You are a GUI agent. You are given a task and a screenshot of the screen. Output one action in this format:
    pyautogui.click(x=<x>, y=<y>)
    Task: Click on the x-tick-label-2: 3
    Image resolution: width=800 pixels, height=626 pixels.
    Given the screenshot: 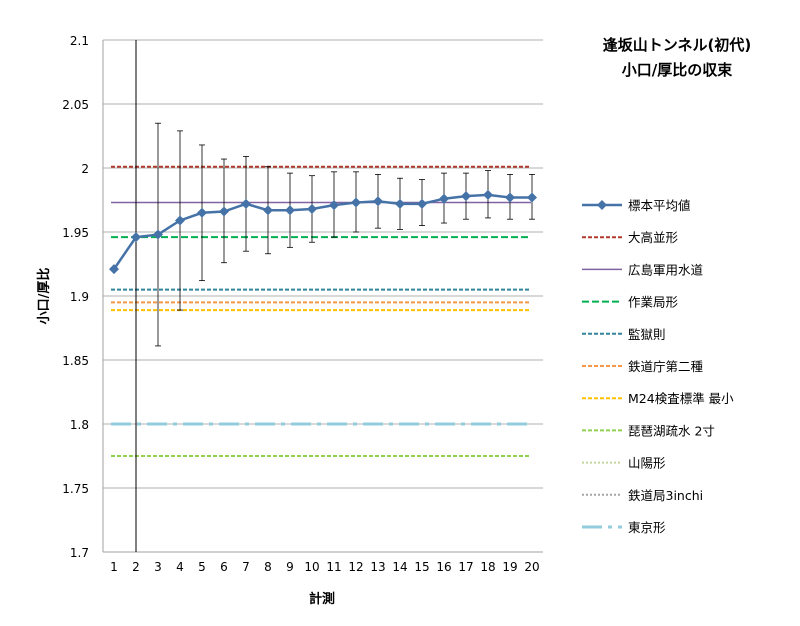 What is the action you would take?
    pyautogui.click(x=158, y=567)
    